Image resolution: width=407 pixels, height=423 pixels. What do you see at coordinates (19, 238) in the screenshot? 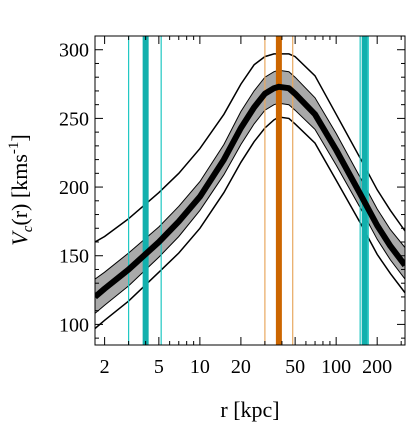
I see `y-label-base: V` at bounding box center [19, 238].